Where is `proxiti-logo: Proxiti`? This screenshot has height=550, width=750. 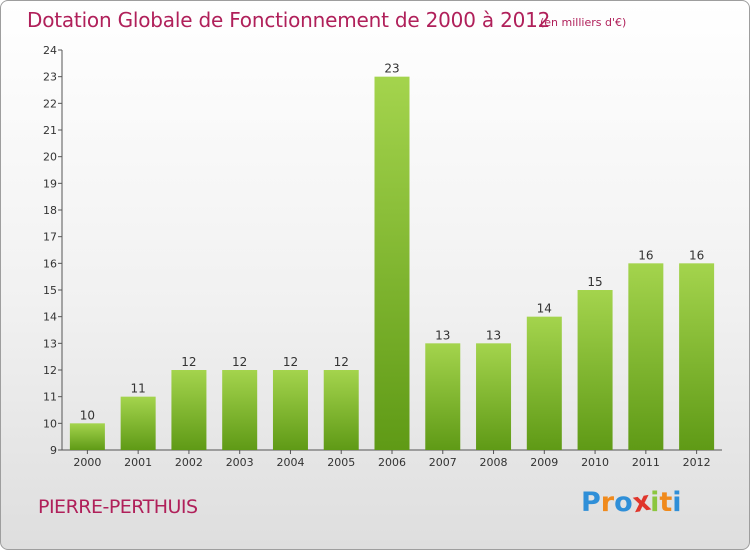
proxiti-logo: Proxiti is located at coordinates (631, 503).